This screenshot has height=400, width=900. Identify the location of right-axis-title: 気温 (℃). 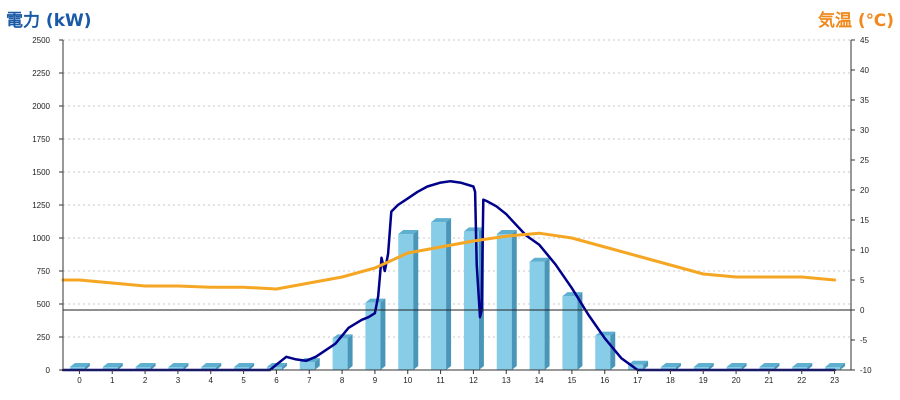
(855, 21).